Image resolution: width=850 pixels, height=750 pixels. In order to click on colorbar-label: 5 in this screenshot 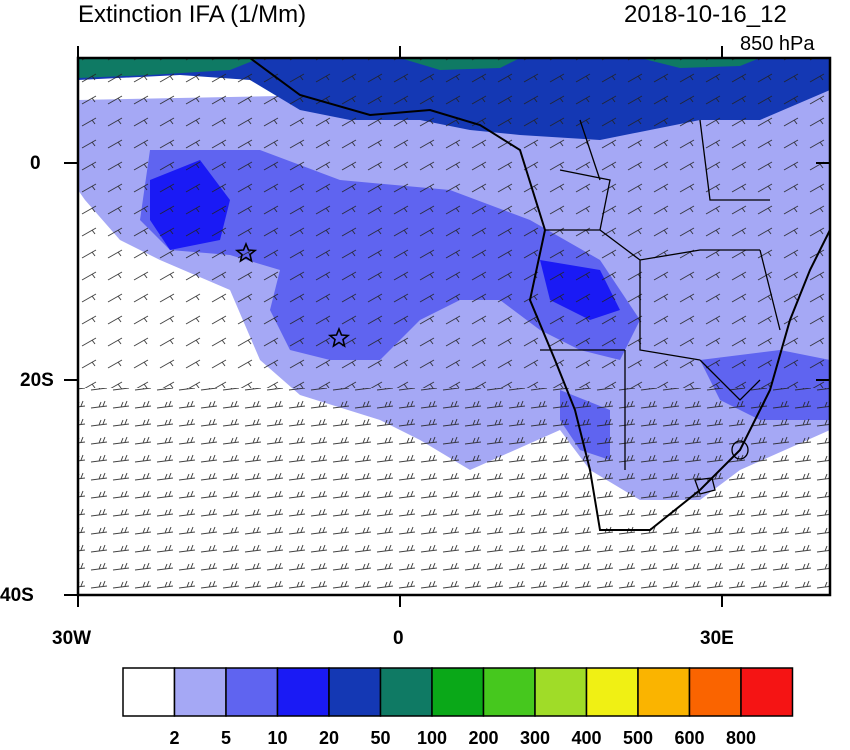, I will do `click(226, 738)`.